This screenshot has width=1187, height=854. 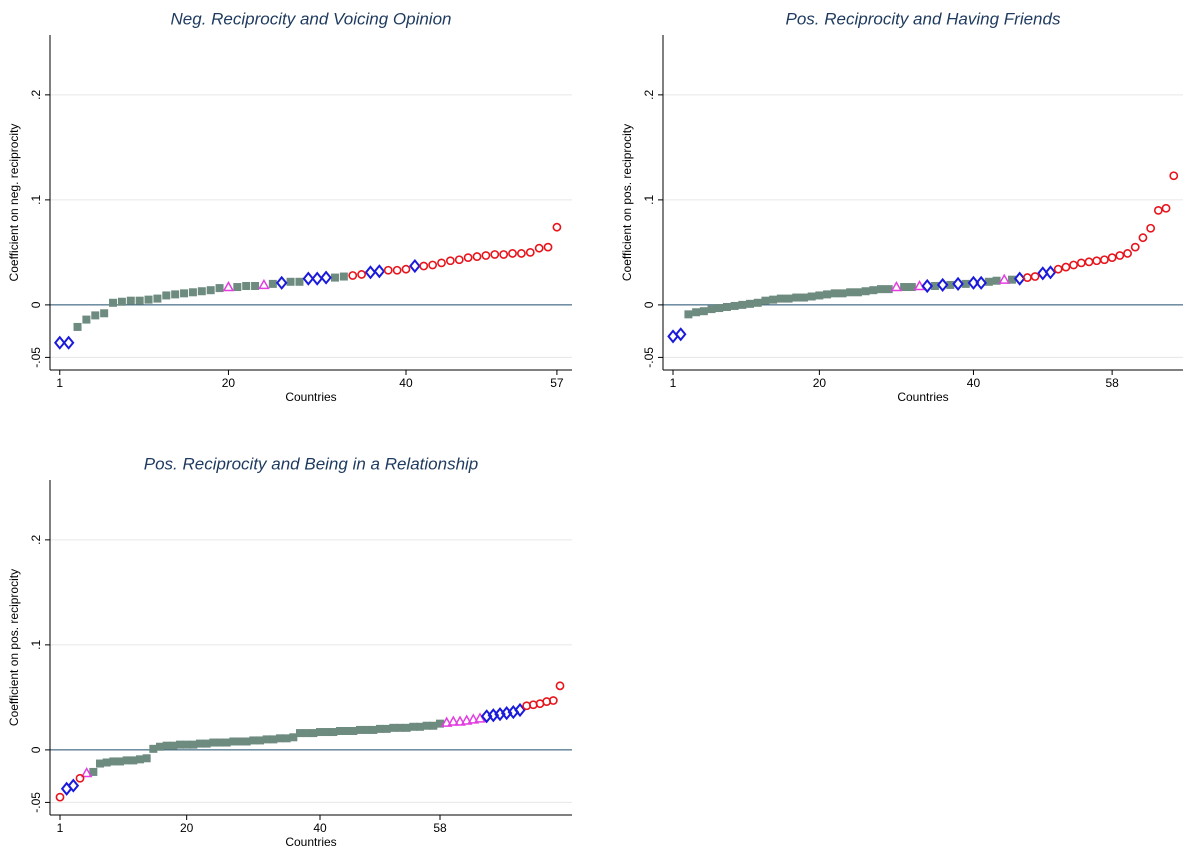 What do you see at coordinates (60, 828) in the screenshot?
I see `x-tick-label: 1` at bounding box center [60, 828].